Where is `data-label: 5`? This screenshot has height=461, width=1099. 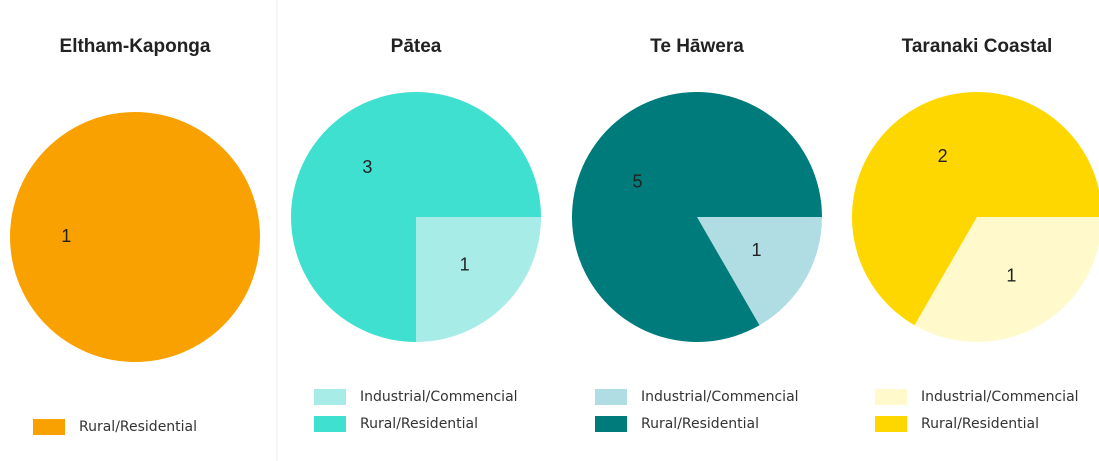 data-label: 5 is located at coordinates (637, 181).